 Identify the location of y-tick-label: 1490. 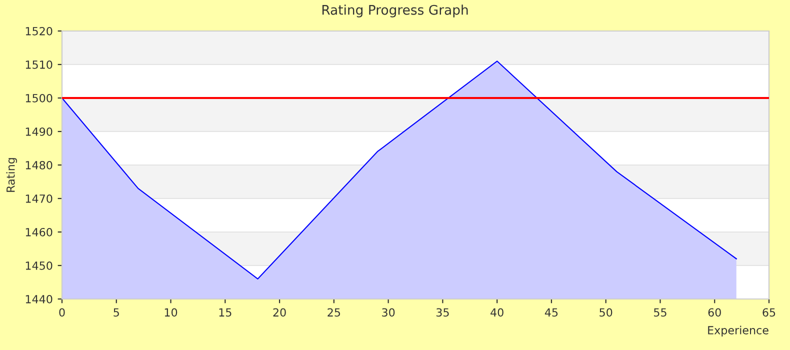
(39, 131).